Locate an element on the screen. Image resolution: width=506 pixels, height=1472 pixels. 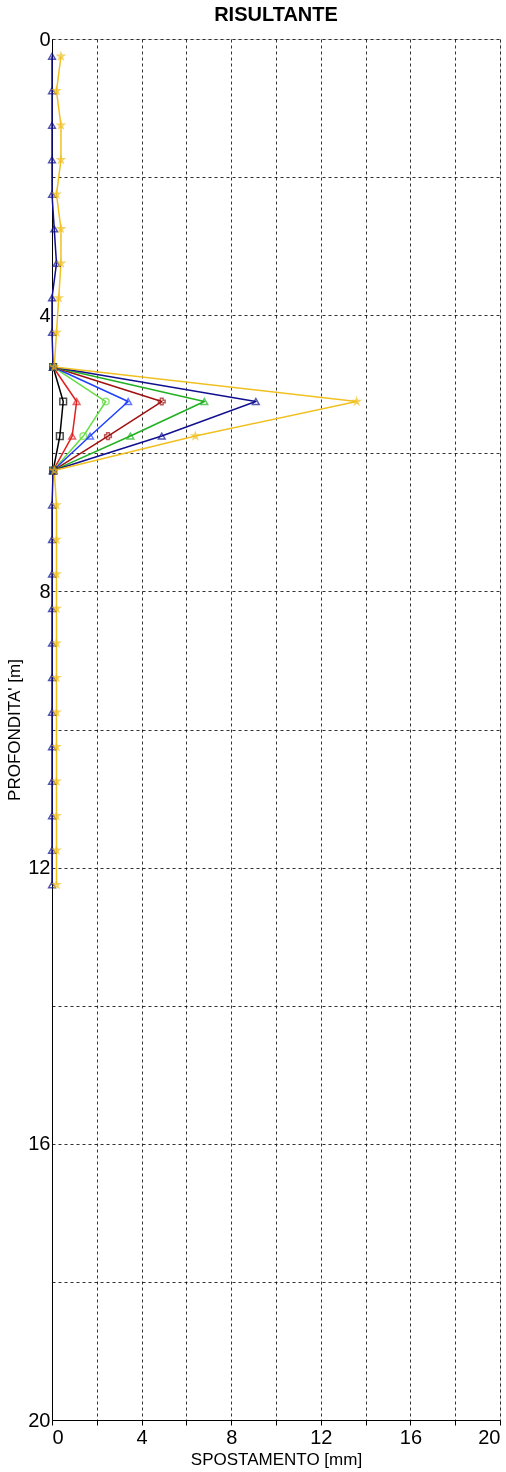
y-tick-label: 8 is located at coordinates (45, 590).